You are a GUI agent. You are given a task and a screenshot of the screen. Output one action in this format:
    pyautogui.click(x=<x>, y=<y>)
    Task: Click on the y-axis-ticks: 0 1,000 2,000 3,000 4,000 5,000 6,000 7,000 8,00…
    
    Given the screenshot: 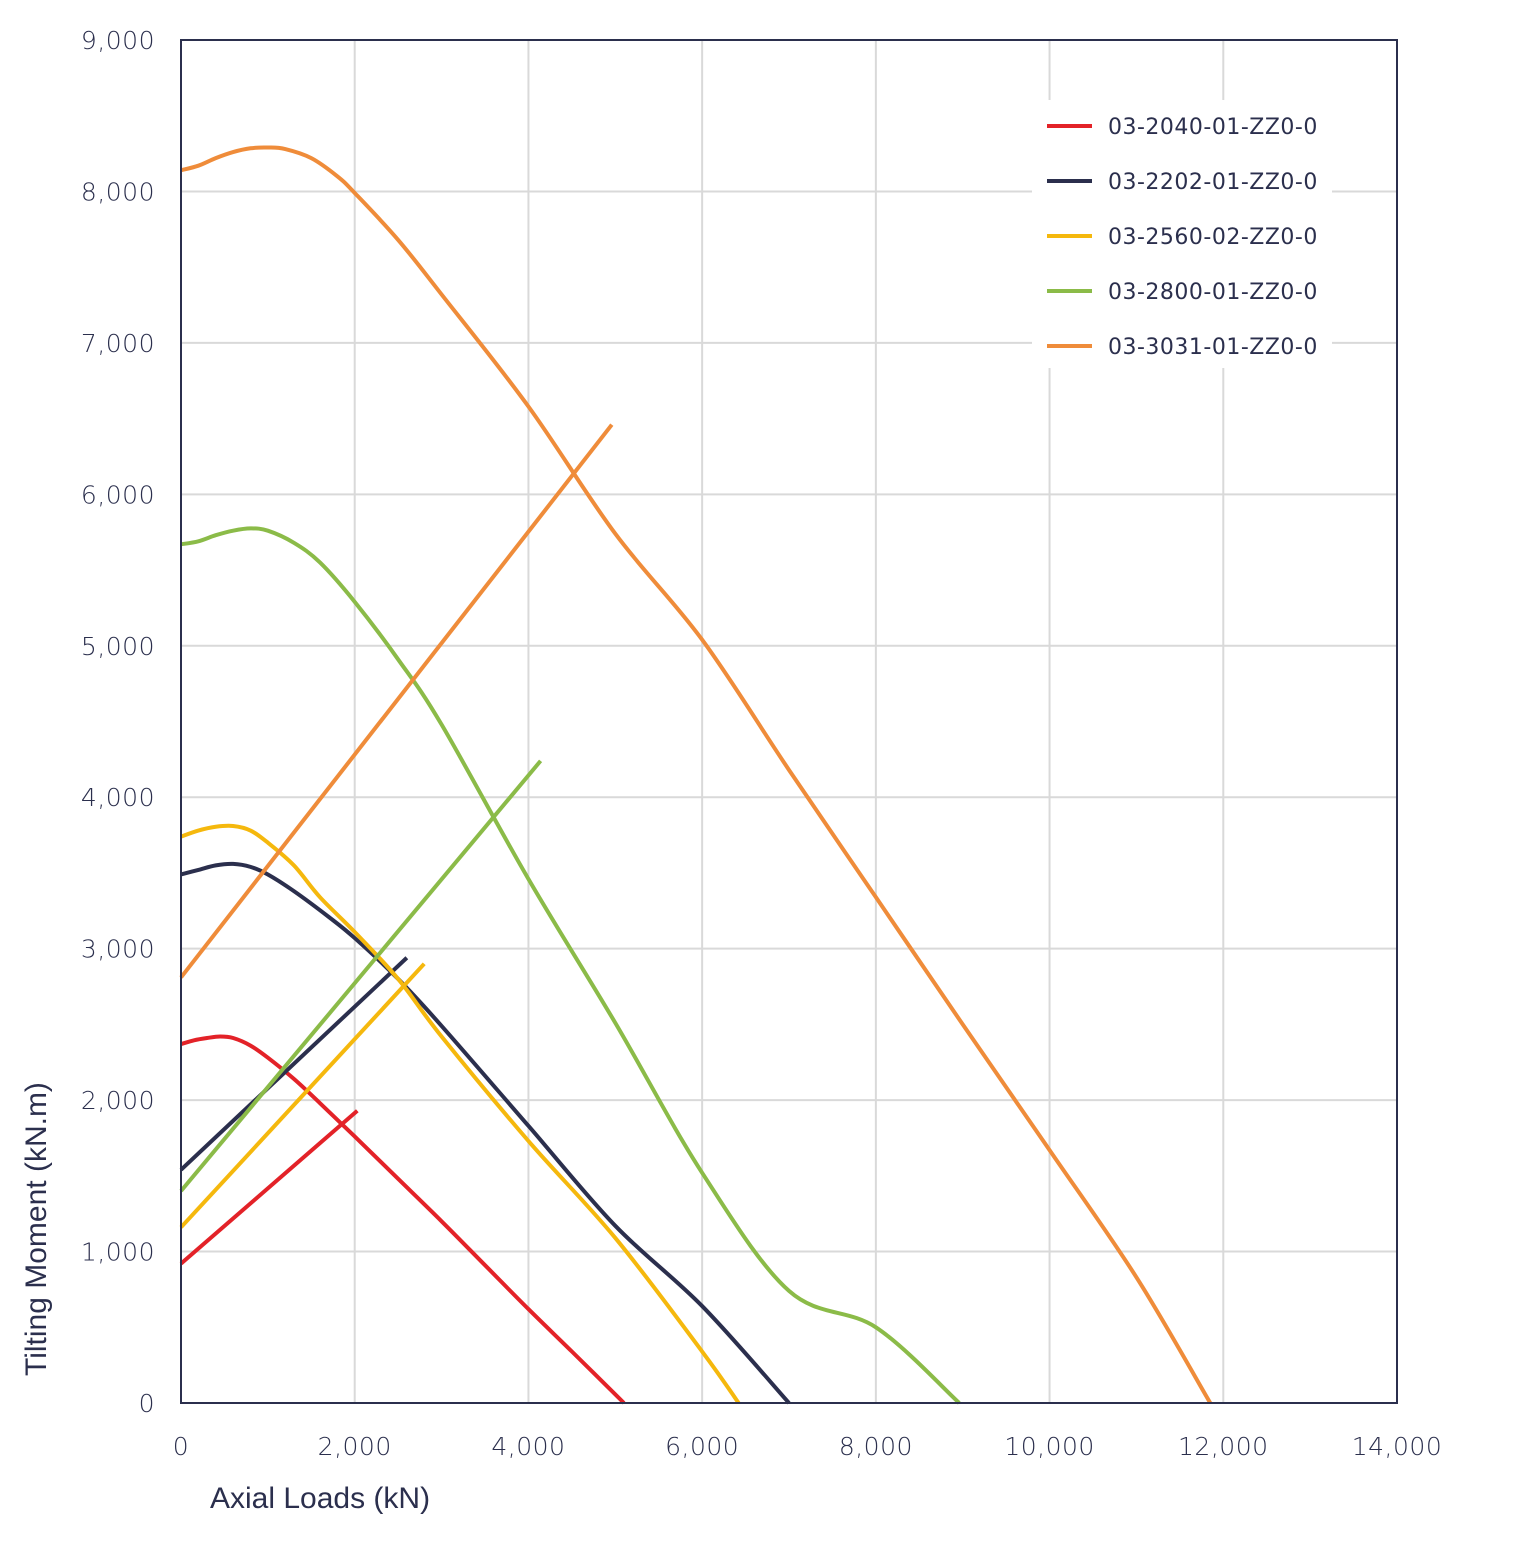 What is the action you would take?
    pyautogui.click(x=118, y=722)
    